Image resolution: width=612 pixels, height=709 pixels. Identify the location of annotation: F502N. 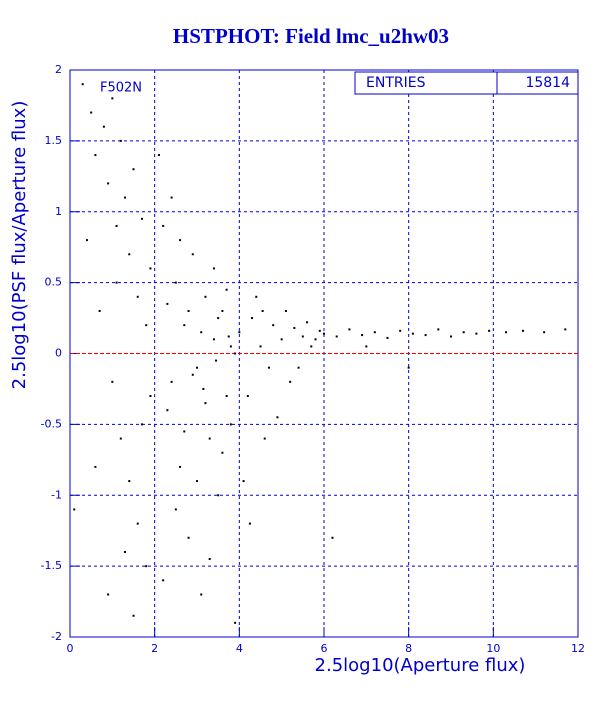
(121, 88).